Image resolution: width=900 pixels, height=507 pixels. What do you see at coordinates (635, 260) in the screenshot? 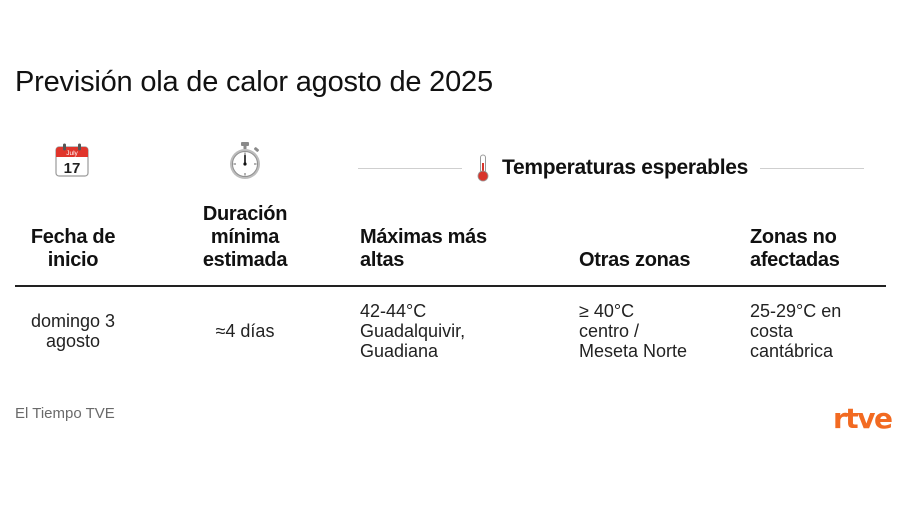
I see `header-other-zones: Otras zonas` at bounding box center [635, 260].